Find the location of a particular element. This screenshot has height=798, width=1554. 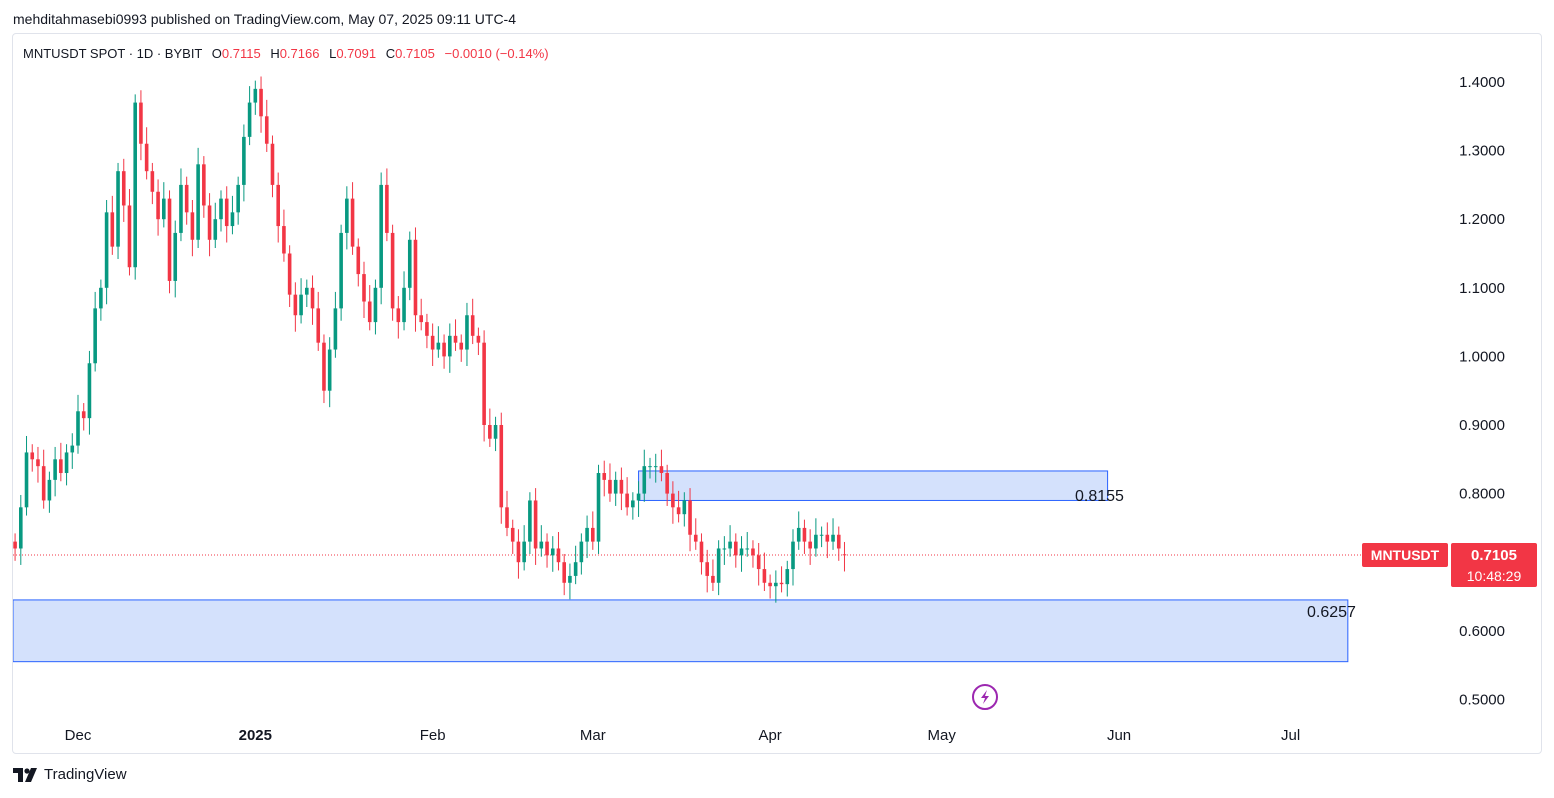

legend-close-value: 0.7105 is located at coordinates (415, 53).